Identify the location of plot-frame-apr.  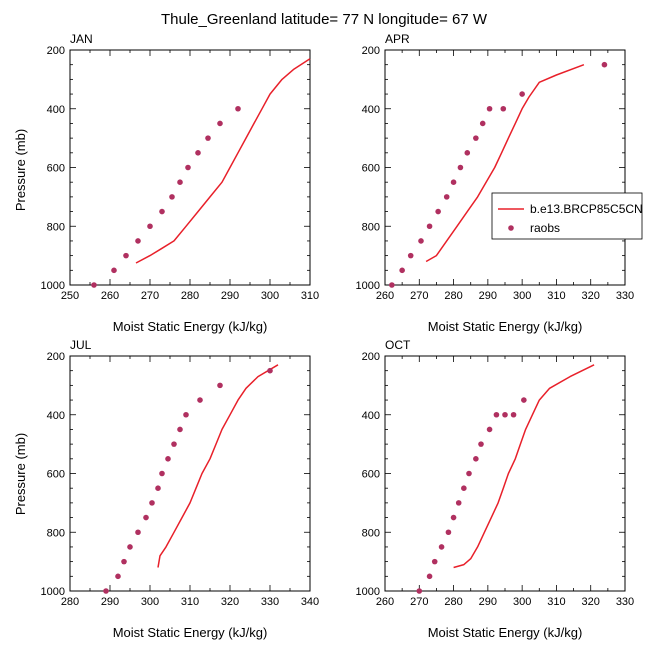
(505, 167).